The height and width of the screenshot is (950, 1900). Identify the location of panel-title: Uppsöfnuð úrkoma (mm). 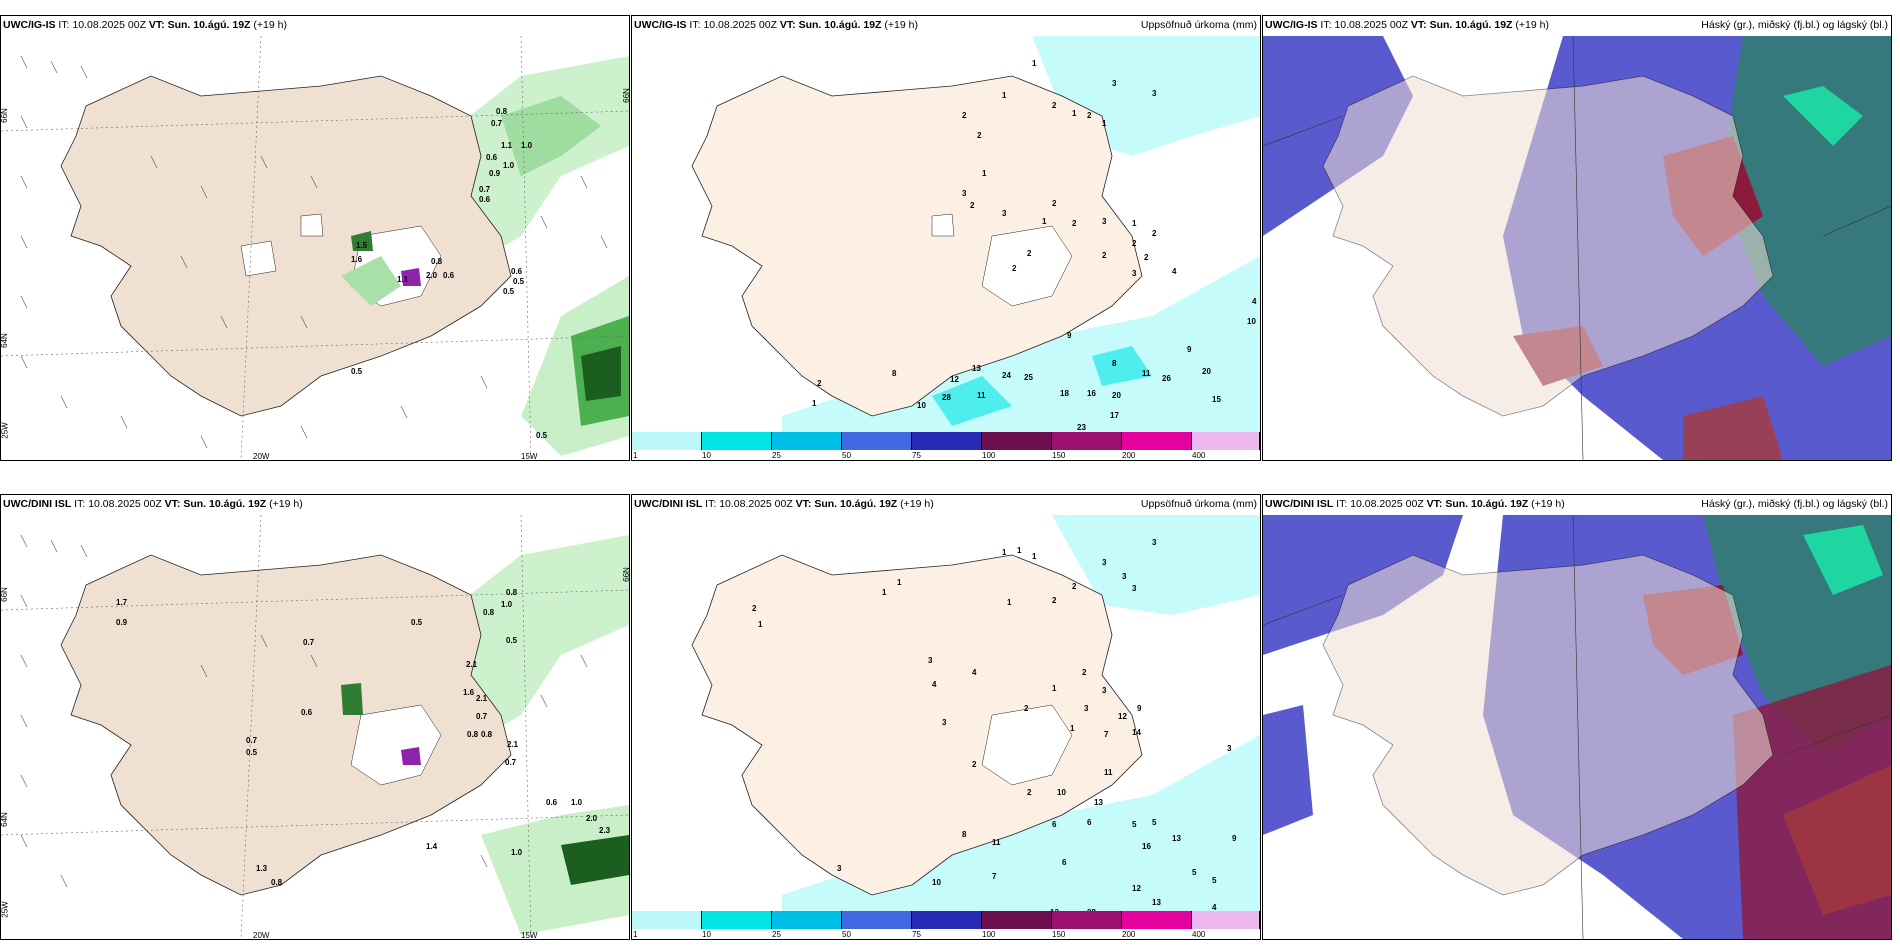
(1198, 25).